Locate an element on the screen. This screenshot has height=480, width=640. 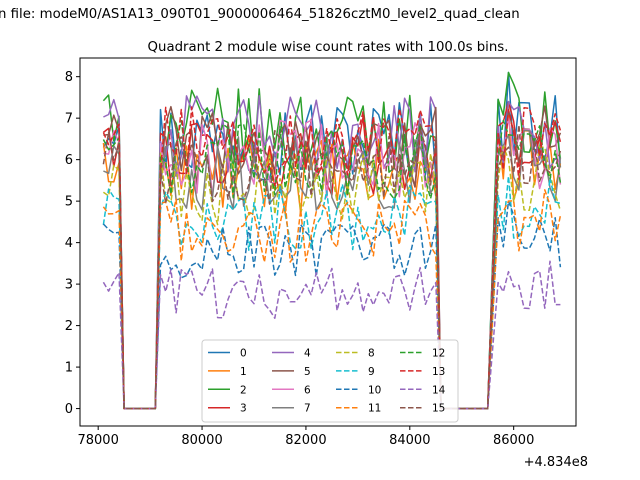
x-axis: 78000 80000 82000 84000 86000 is located at coordinates (305, 437).